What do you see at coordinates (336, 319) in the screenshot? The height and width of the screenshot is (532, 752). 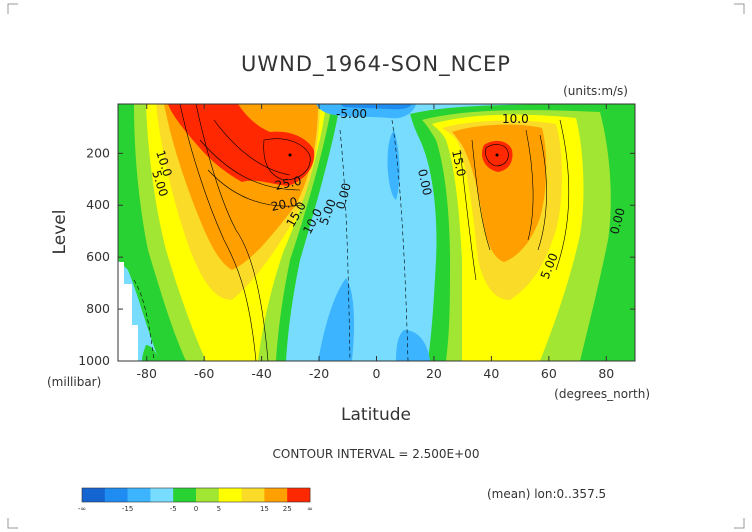 I see `band-minus-5-lower` at bounding box center [336, 319].